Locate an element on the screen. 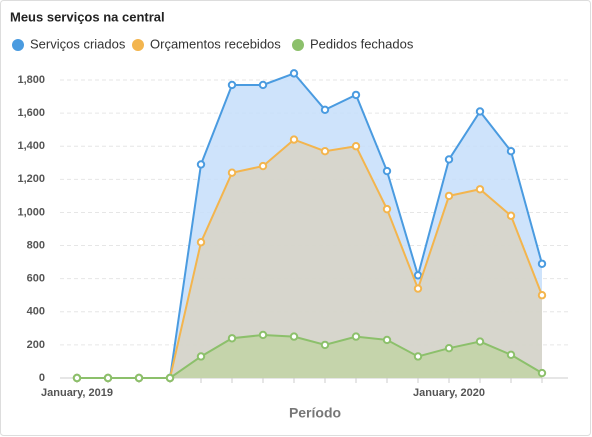 The image size is (592, 437). line is located at coordinates (310, 356).